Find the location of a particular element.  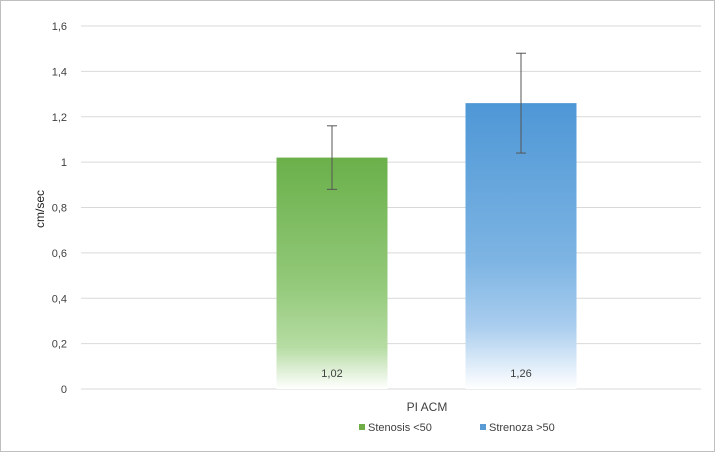

y-tick-label: 0,4 is located at coordinates (59, 299).